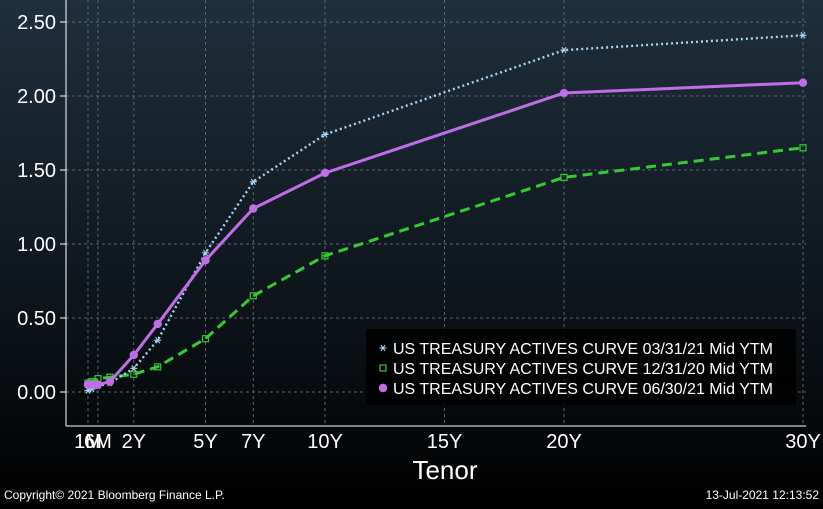 Image resolution: width=823 pixels, height=509 pixels. I want to click on y-tick-label: 1.00, so click(36, 245).